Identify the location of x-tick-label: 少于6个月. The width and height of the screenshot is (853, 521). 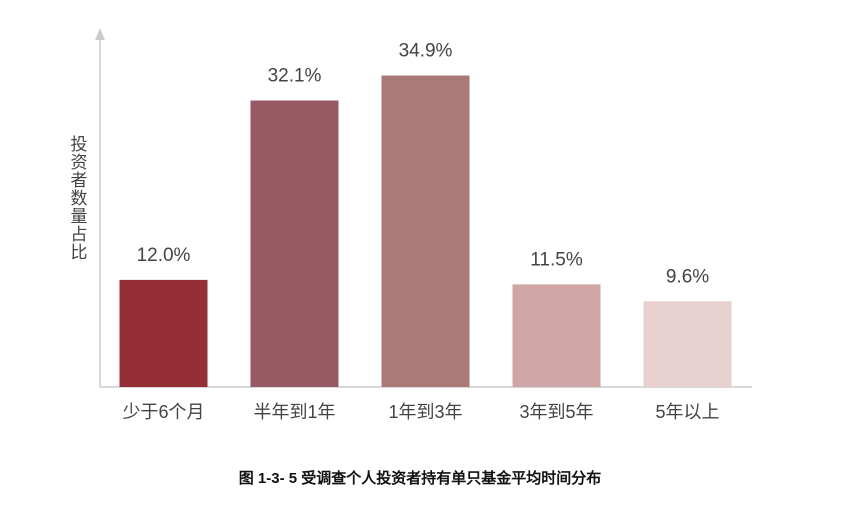
(163, 412).